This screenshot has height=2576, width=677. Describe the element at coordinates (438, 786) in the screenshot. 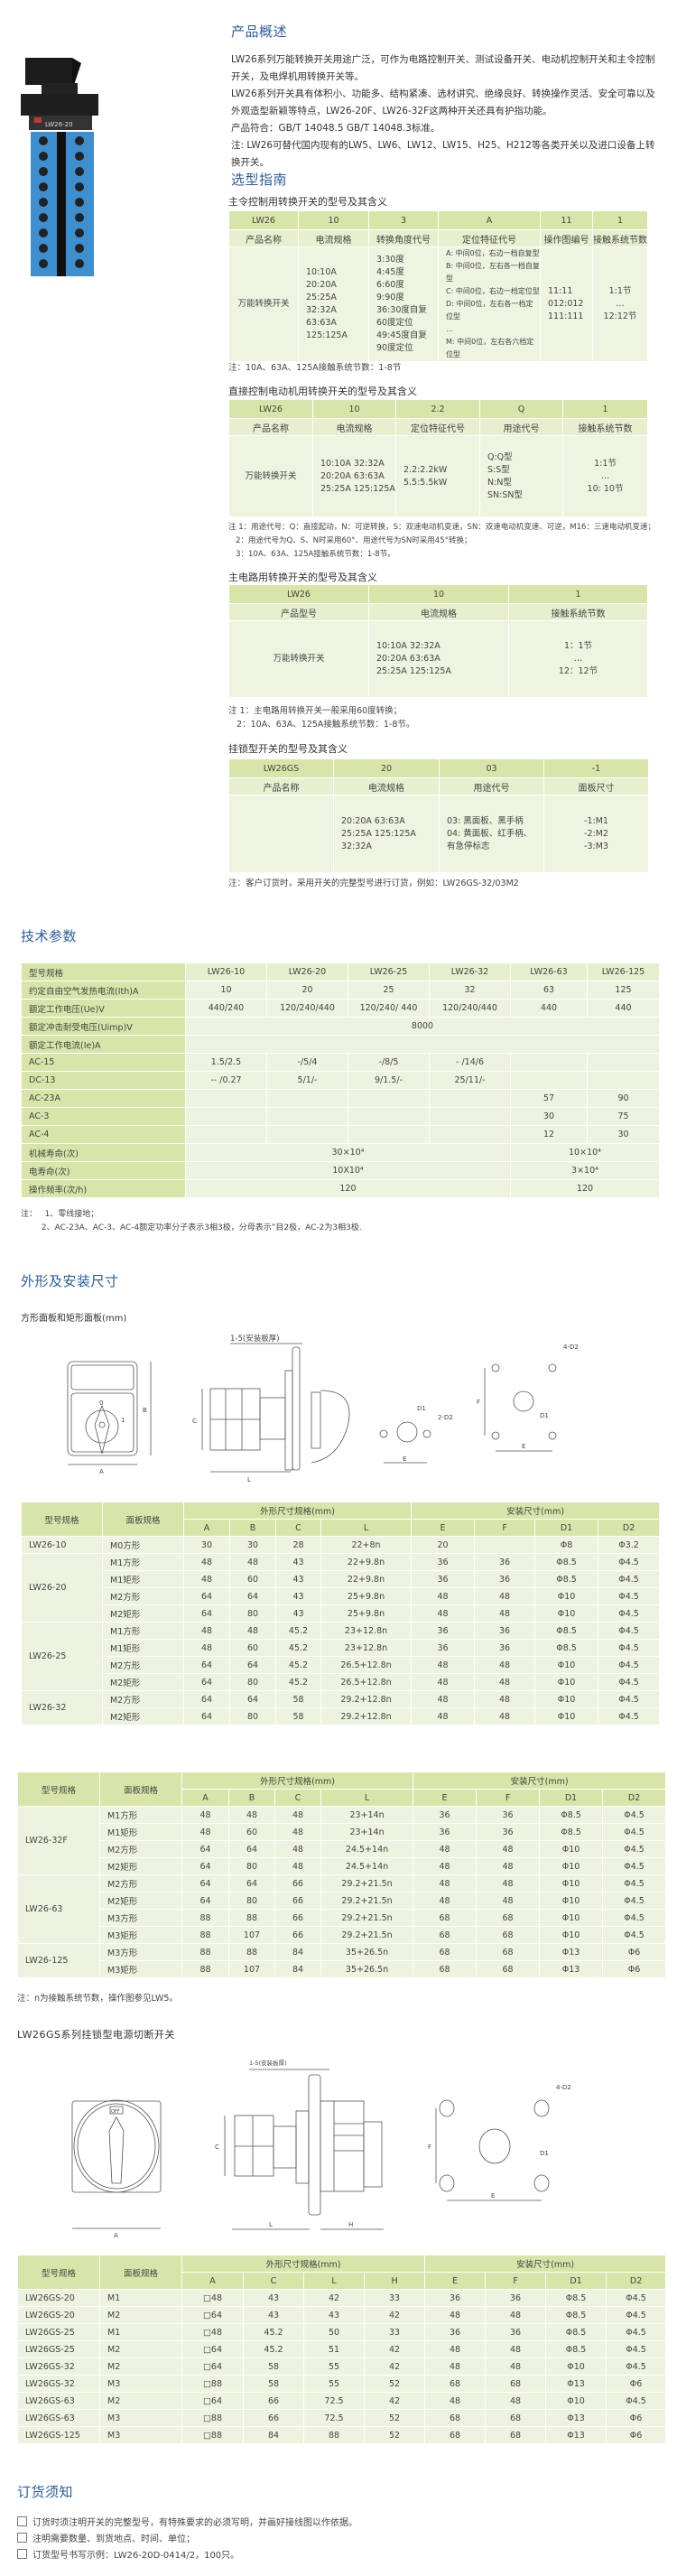

I see `label-row: 产品名称 电流规格 用途代号 面板尺寸` at that location.